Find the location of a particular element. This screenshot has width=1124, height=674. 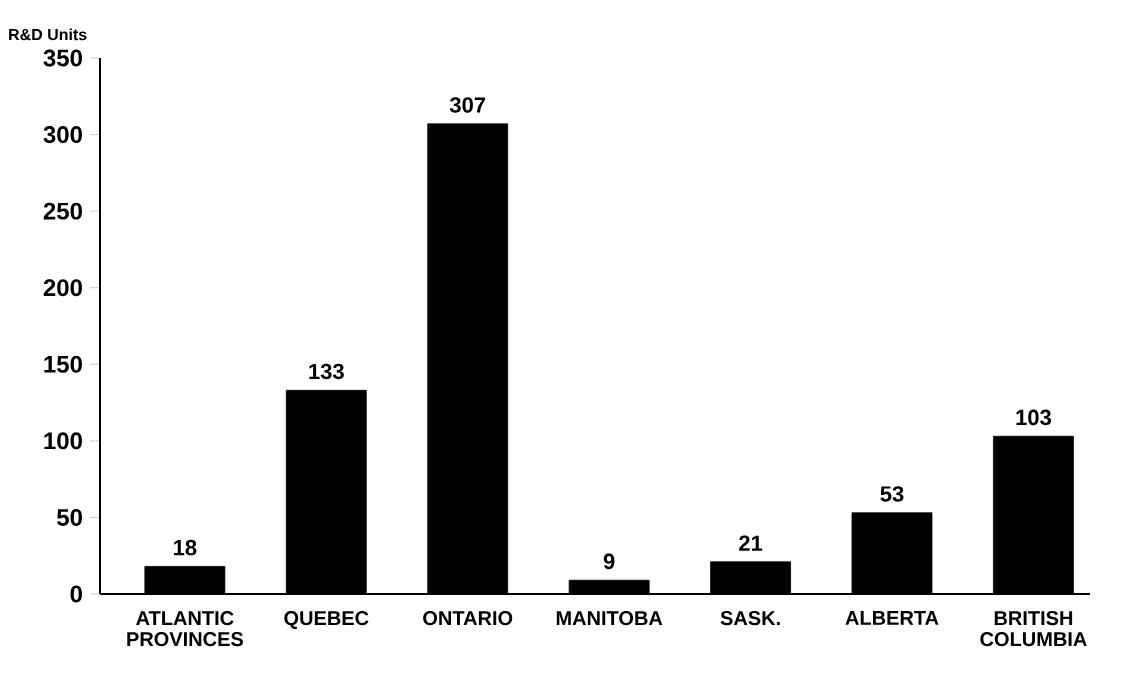

y-tick-label: 150 is located at coordinates (63, 364).